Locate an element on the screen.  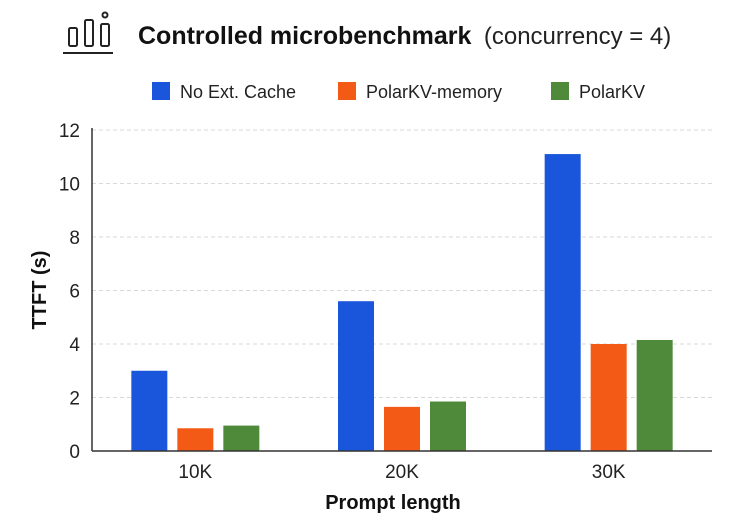
x-tick-label: 30K is located at coordinates (609, 472).